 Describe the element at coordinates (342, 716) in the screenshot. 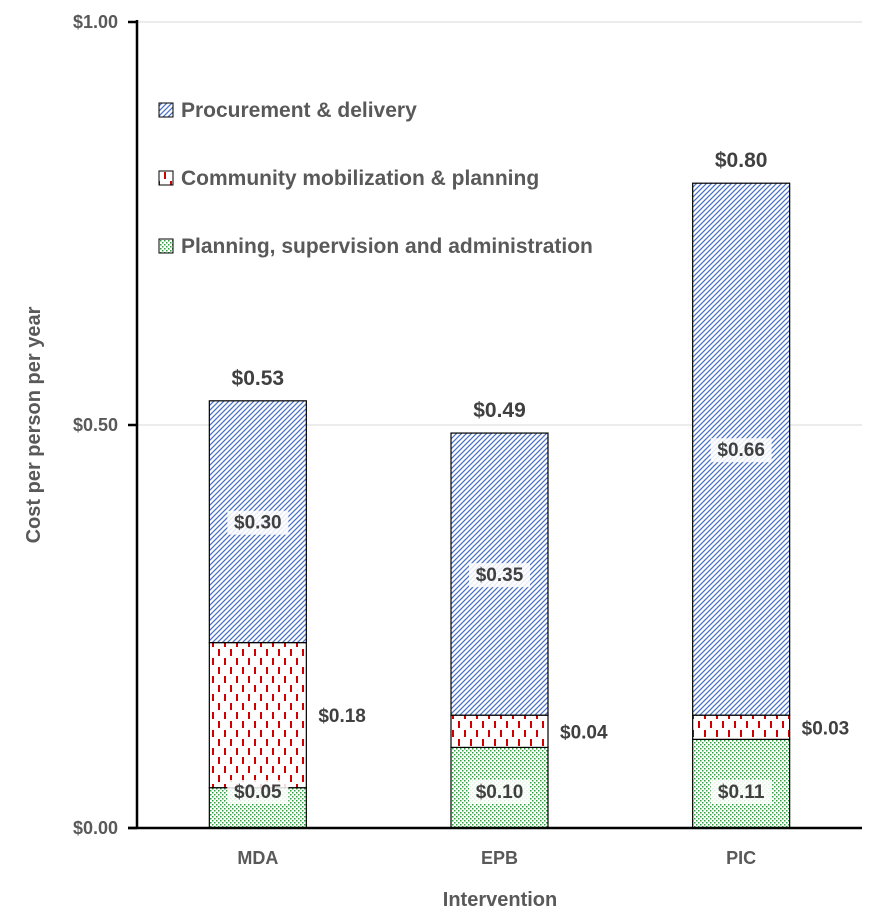

I see `data-label: $0.18` at that location.